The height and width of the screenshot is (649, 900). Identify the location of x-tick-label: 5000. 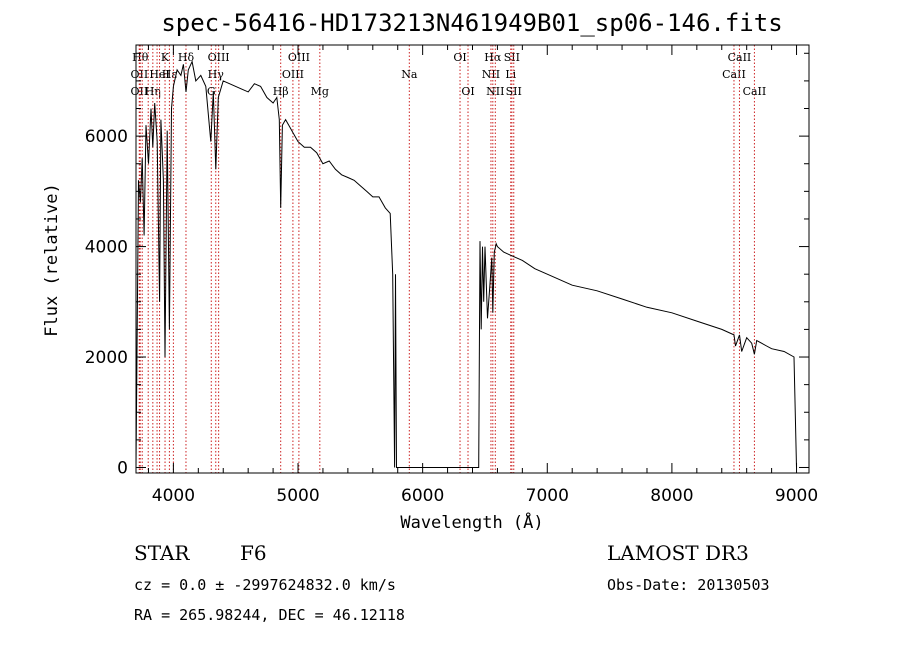
(297, 496).